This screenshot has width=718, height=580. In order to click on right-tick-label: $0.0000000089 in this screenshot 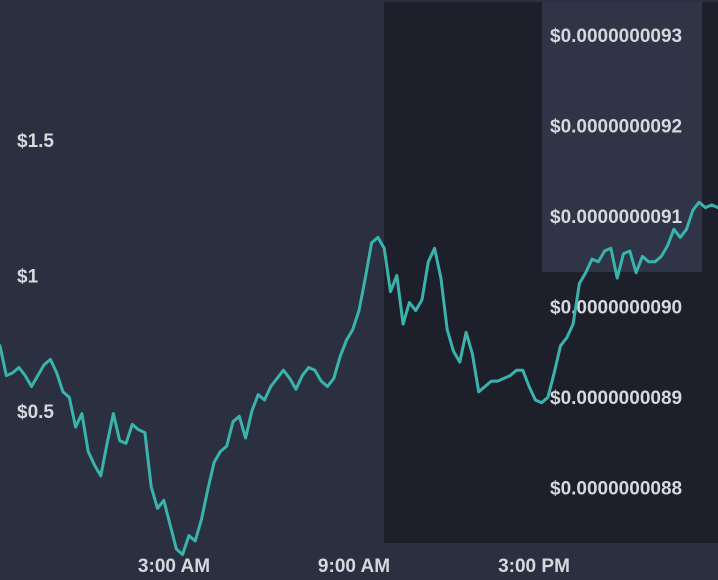, I will do `click(616, 398)`.